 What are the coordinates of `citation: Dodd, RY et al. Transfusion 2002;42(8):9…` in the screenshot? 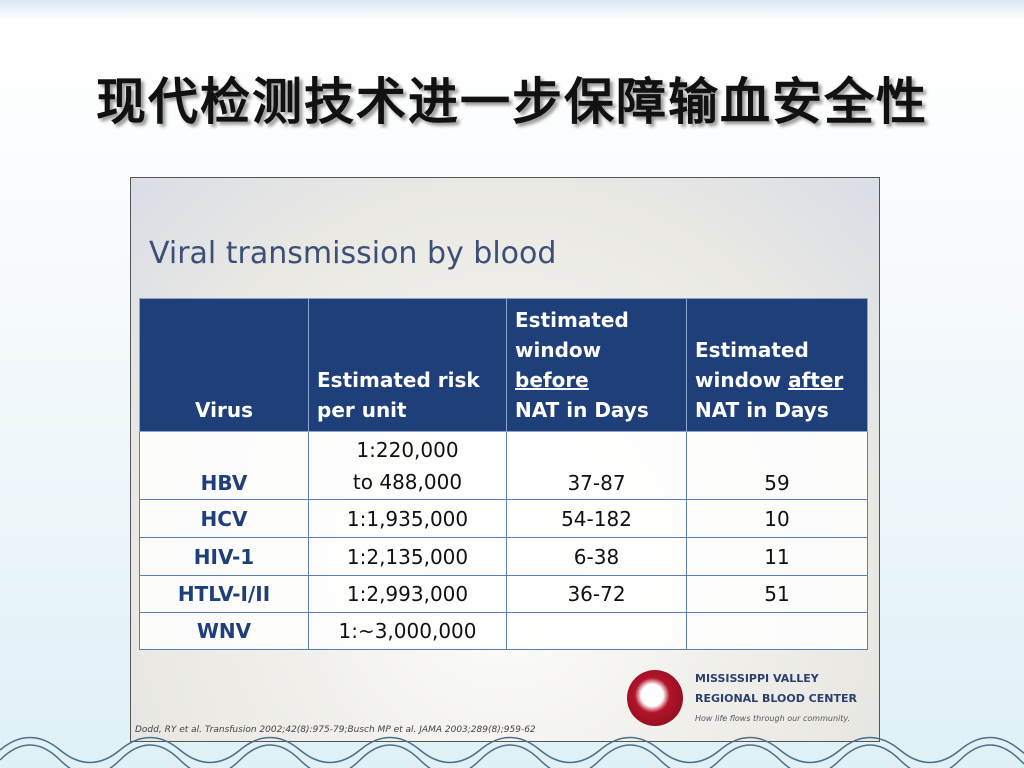 It's located at (335, 730).